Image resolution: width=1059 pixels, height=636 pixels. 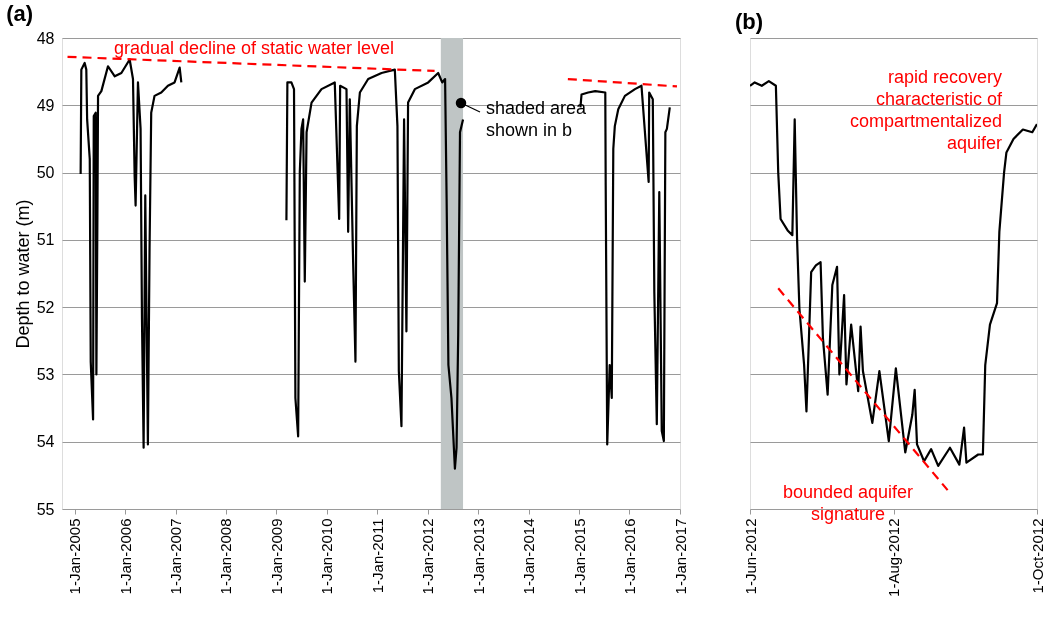 I want to click on x-tick-label: 1-Oct-2012, so click(x=1037, y=556).